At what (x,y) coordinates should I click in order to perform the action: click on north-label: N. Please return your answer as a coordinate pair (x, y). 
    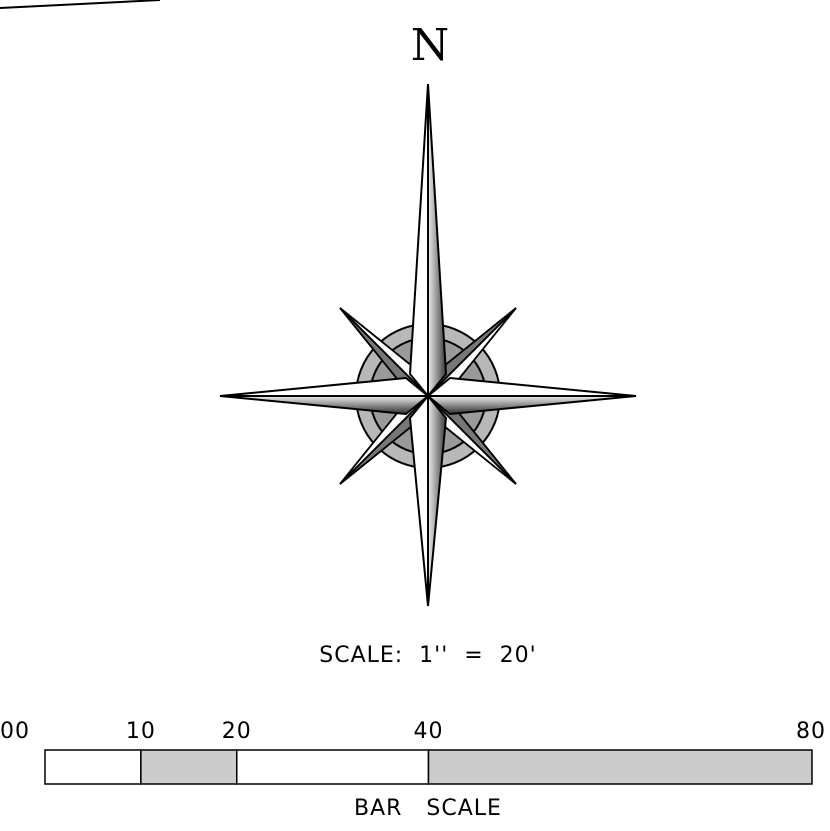
    Looking at the image, I should click on (430, 45).